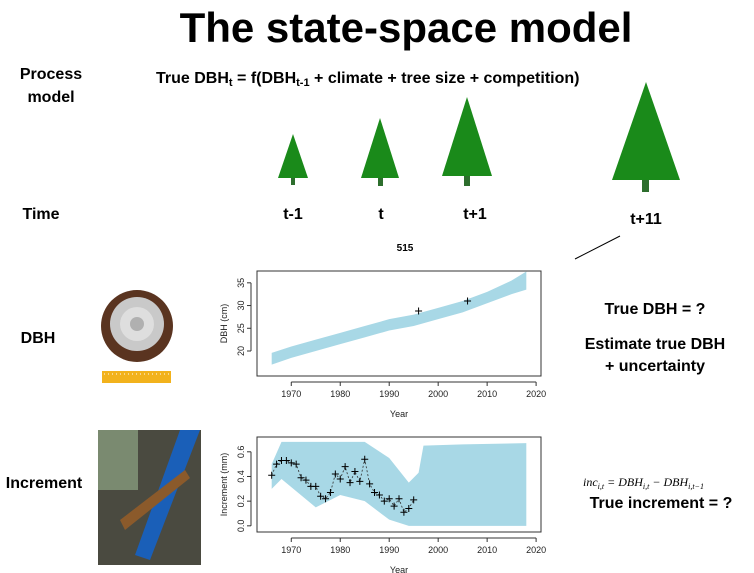  I want to click on increment-formula: inci,t = DBHi,t − DBHi,t−1, so click(643, 483).